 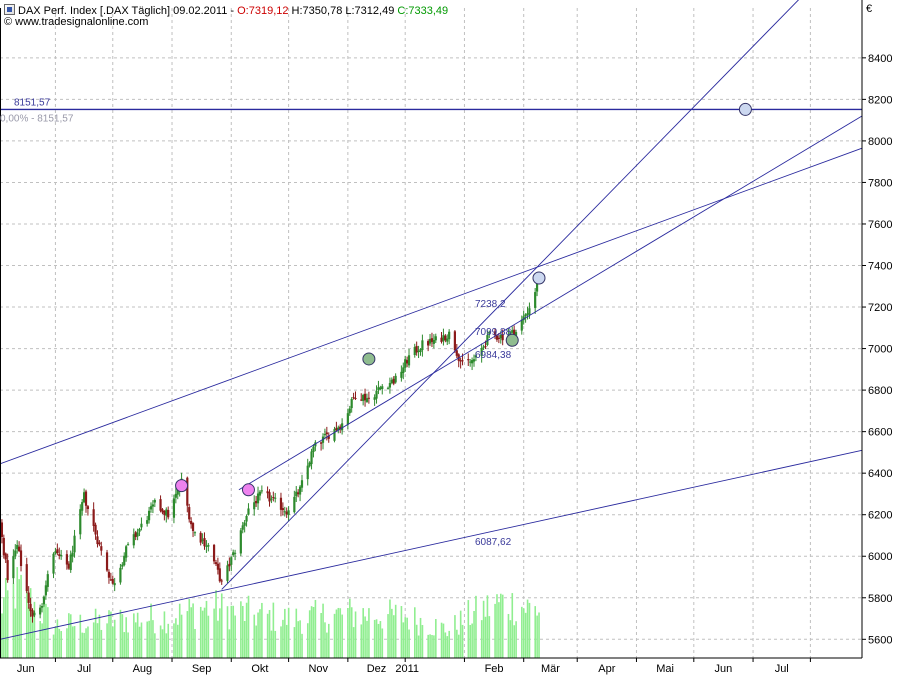 I want to click on x-tick-label: Jun, so click(x=724, y=669).